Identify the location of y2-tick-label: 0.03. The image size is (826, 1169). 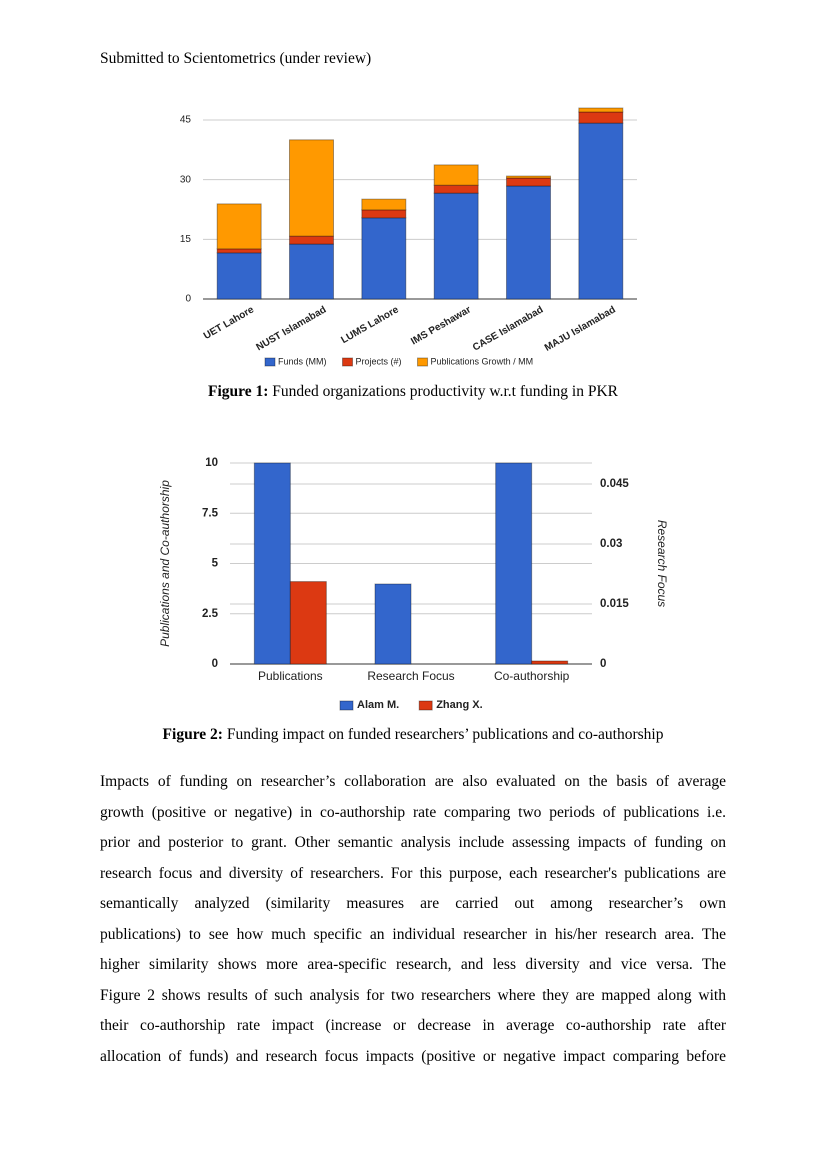
(611, 544).